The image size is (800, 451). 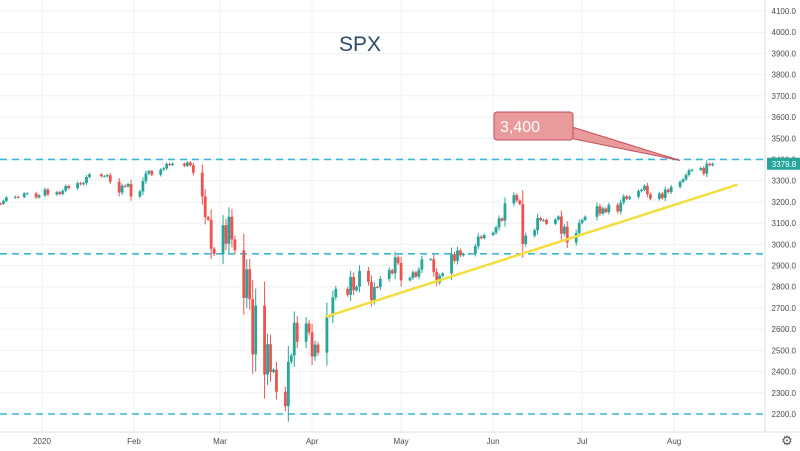 I want to click on gear-icon: ⚙, so click(x=787, y=440).